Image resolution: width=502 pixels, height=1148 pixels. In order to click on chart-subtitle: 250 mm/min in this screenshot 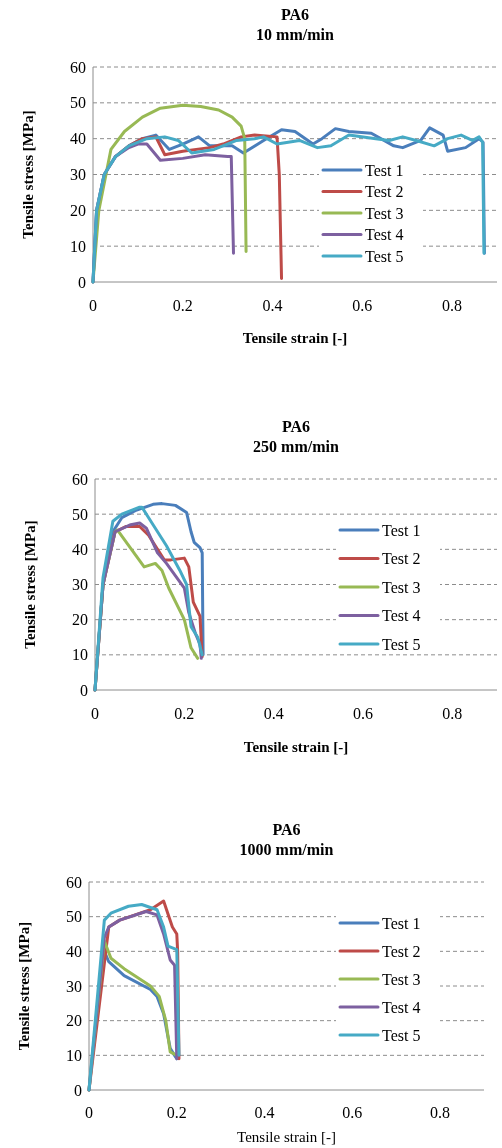, I will do `click(296, 446)`.